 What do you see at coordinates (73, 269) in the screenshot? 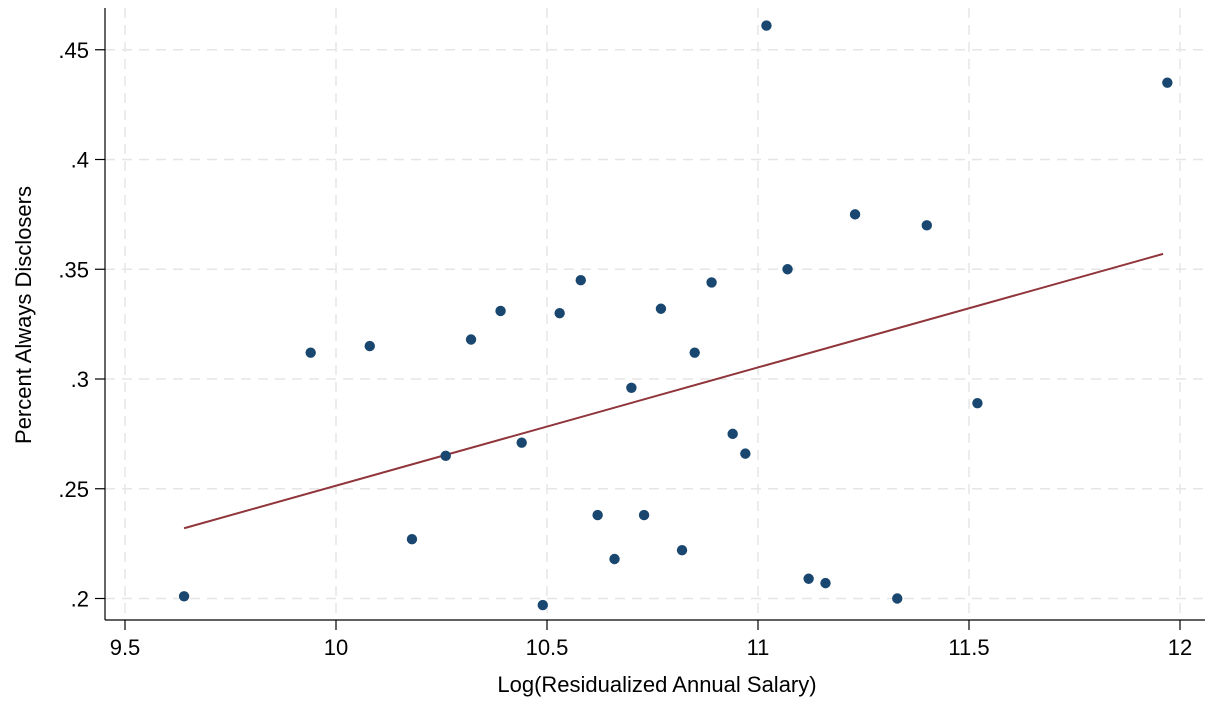
I see `y-tick-label: .35` at bounding box center [73, 269].